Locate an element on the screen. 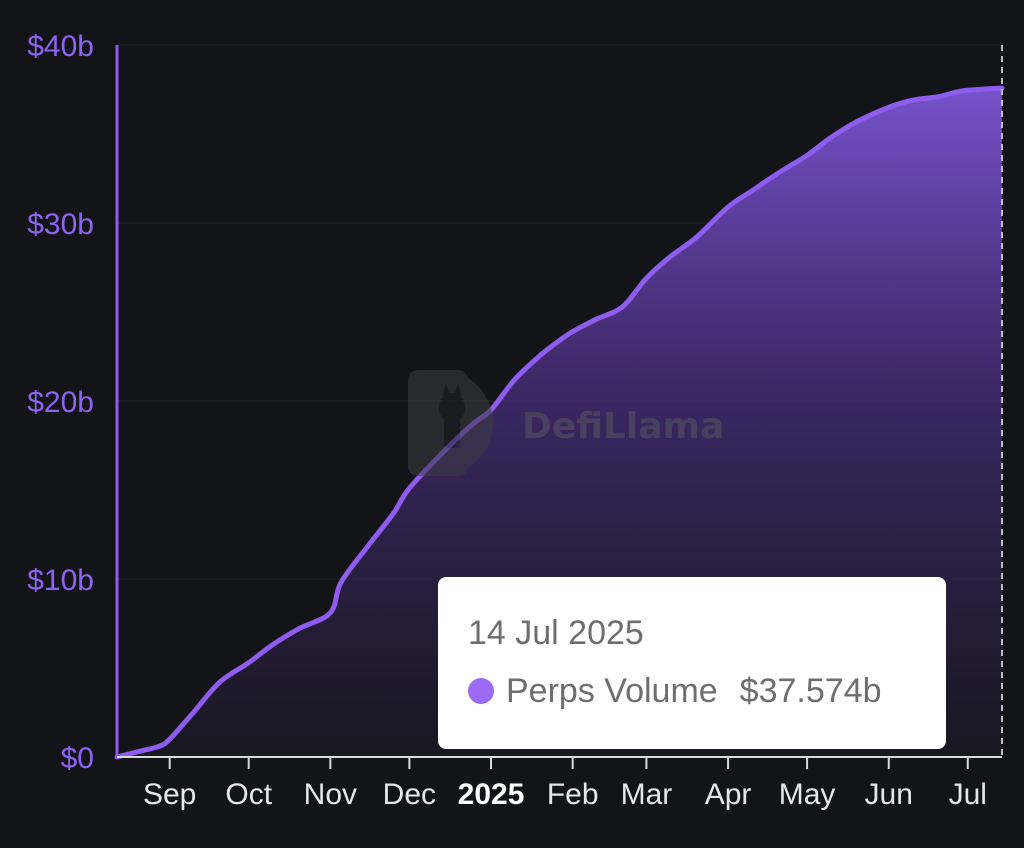  x-tick-label: 2025 is located at coordinates (491, 794).